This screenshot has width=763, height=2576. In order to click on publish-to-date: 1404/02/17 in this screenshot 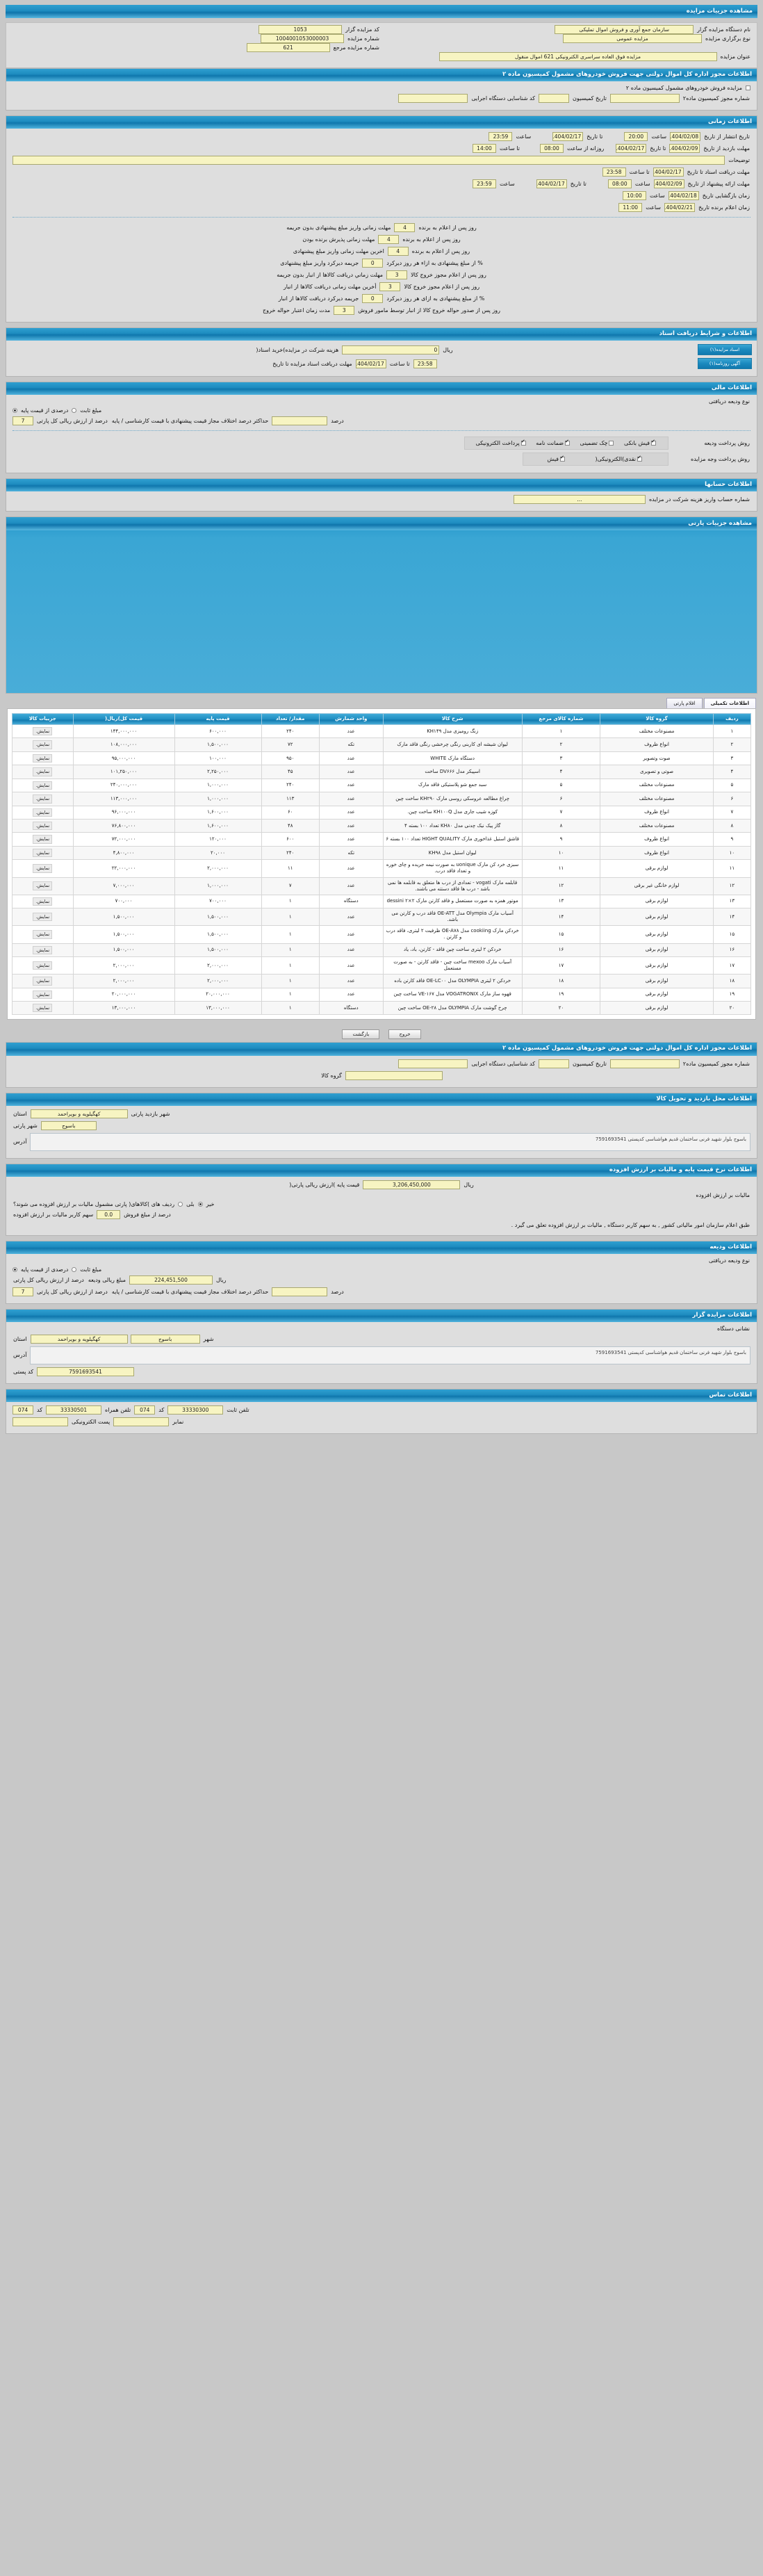, I will do `click(568, 137)`.